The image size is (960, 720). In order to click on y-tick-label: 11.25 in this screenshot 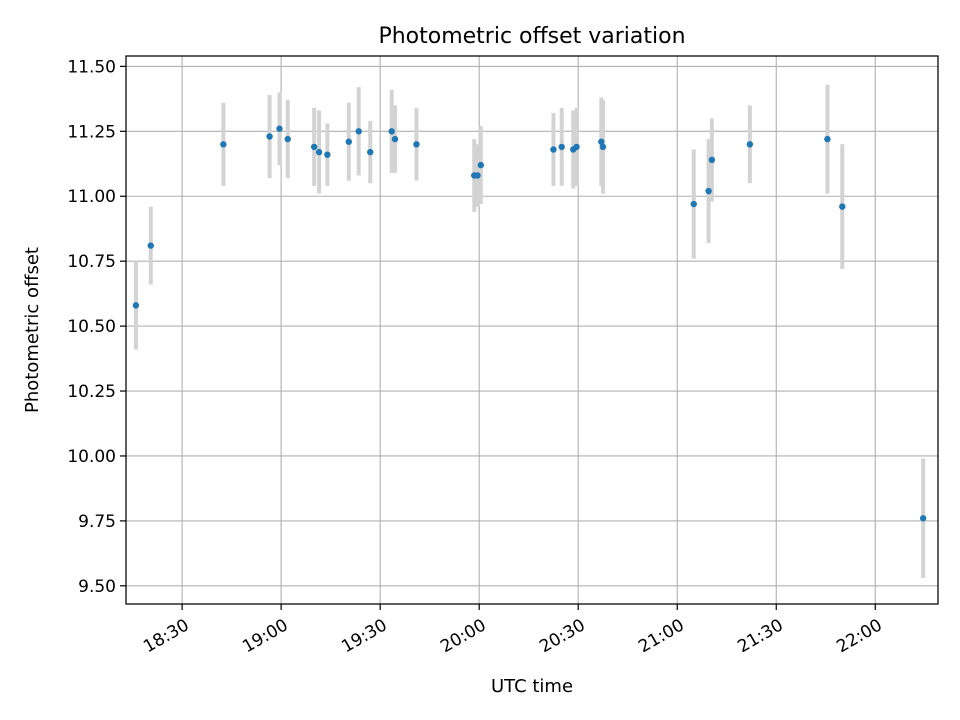, I will do `click(91, 132)`.